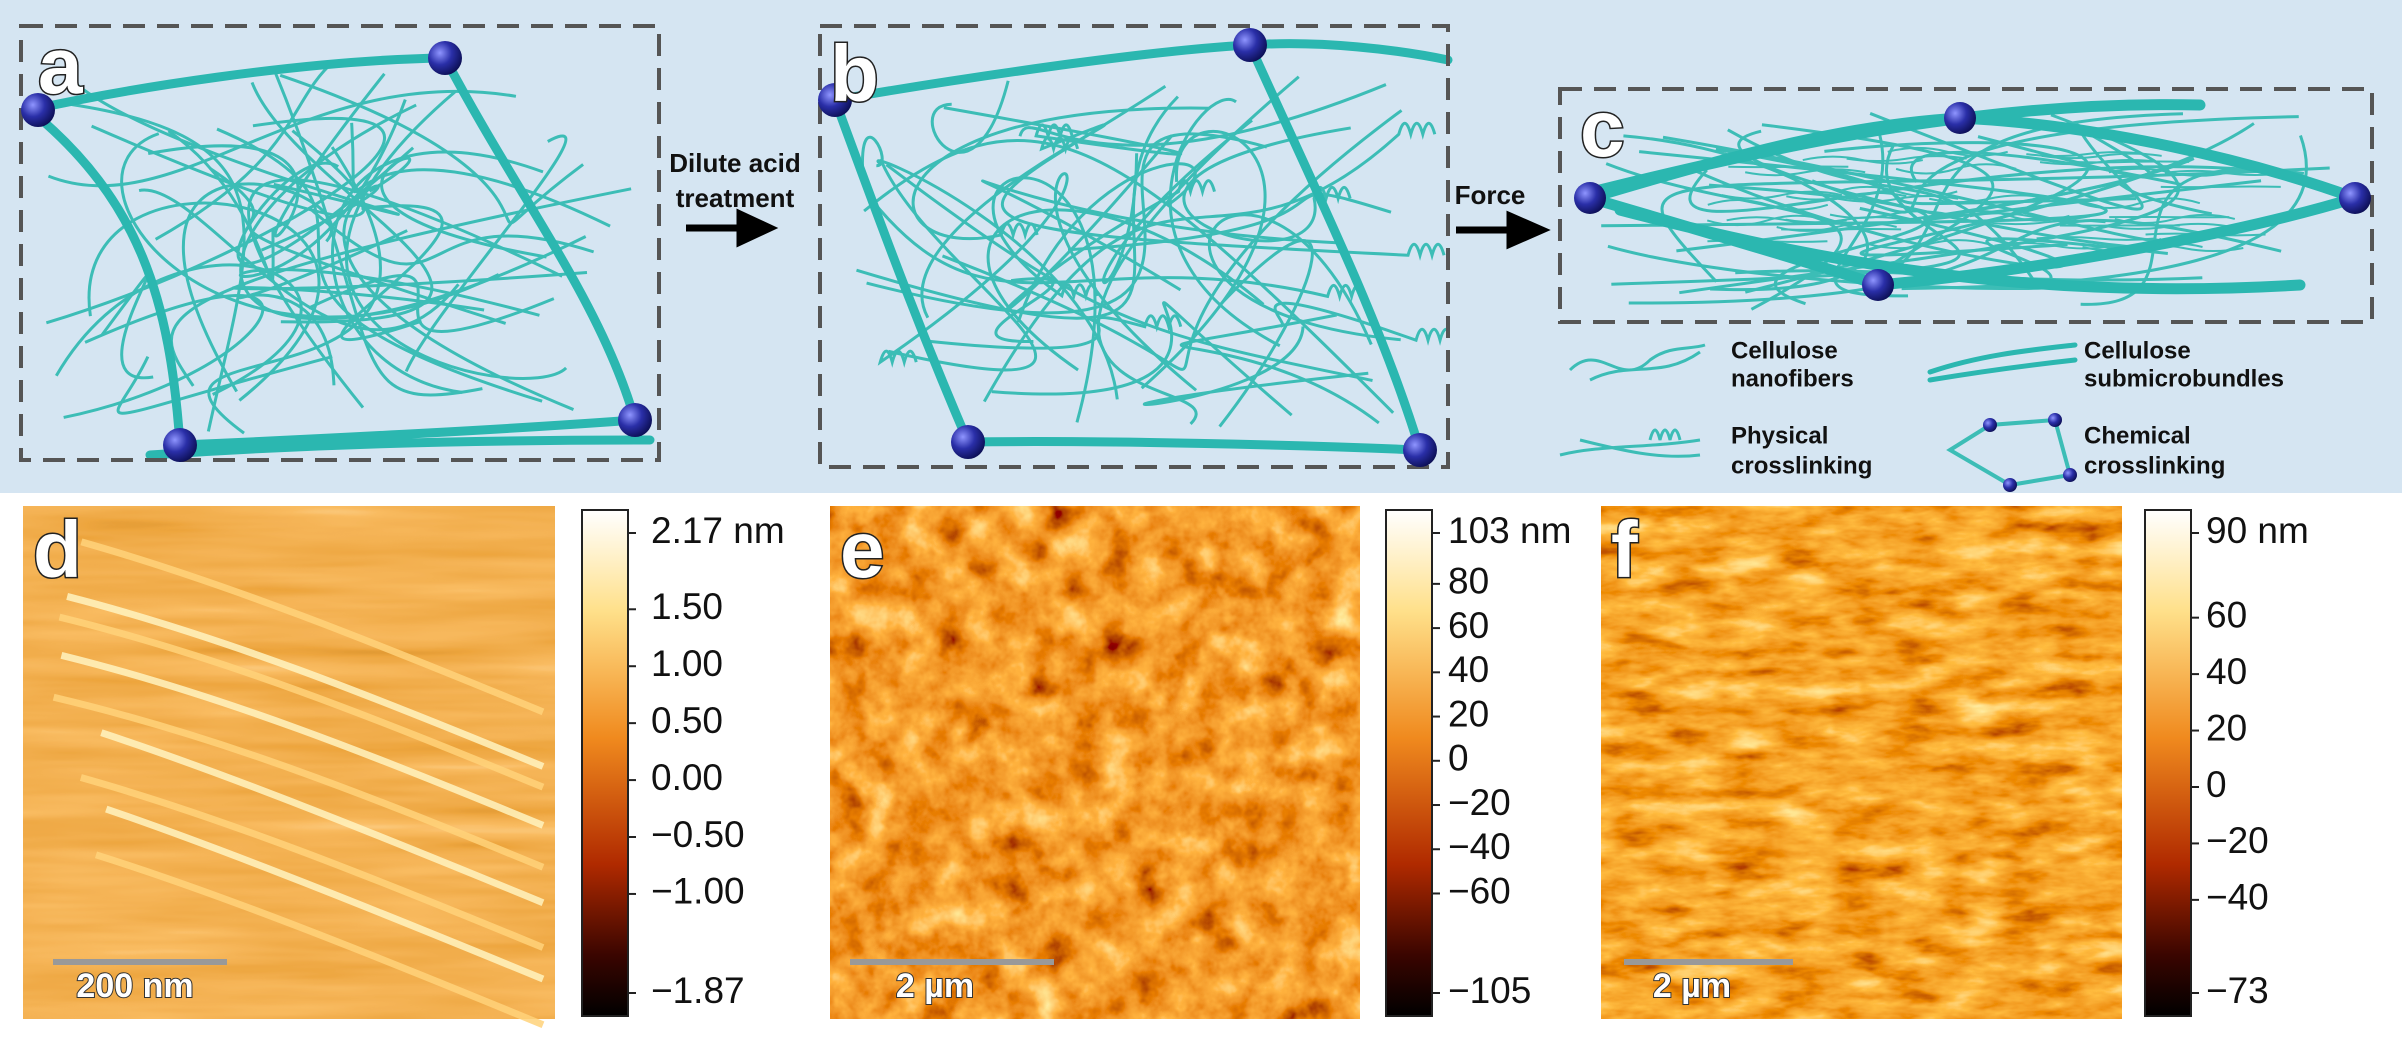  I want to click on colorbar-tick-label: 0.00, so click(687, 777).